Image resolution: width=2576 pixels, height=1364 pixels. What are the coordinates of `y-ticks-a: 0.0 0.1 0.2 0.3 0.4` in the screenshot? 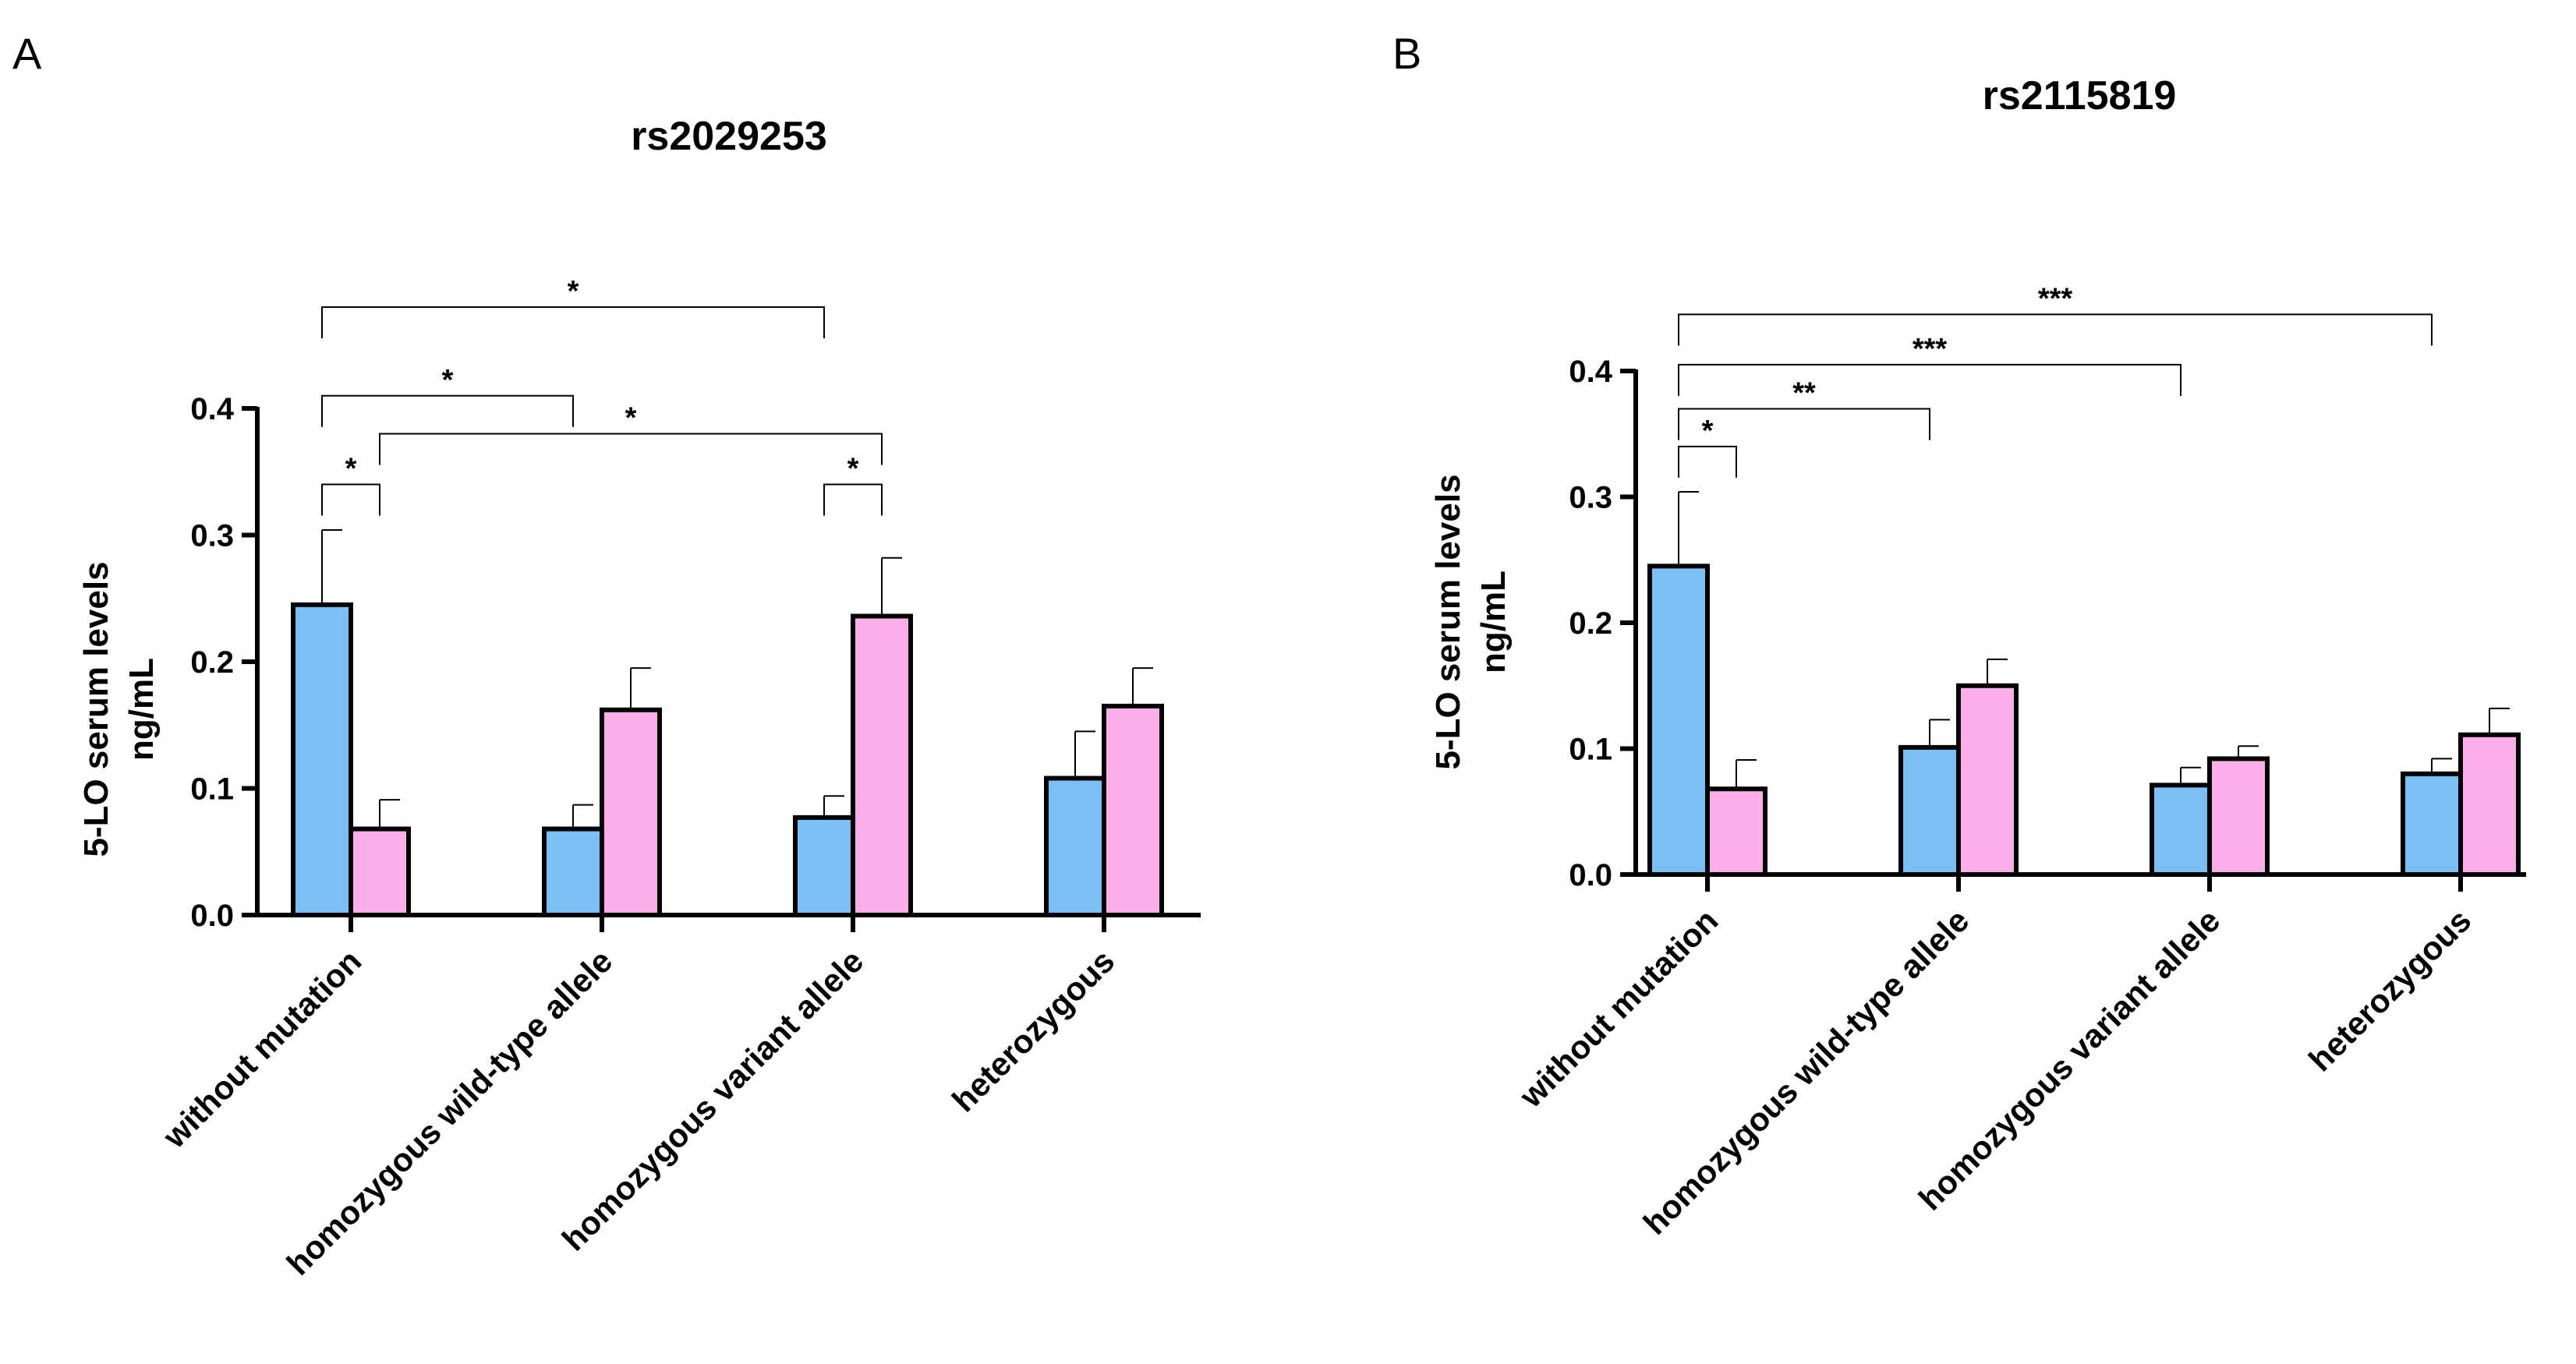 It's located at (223, 662).